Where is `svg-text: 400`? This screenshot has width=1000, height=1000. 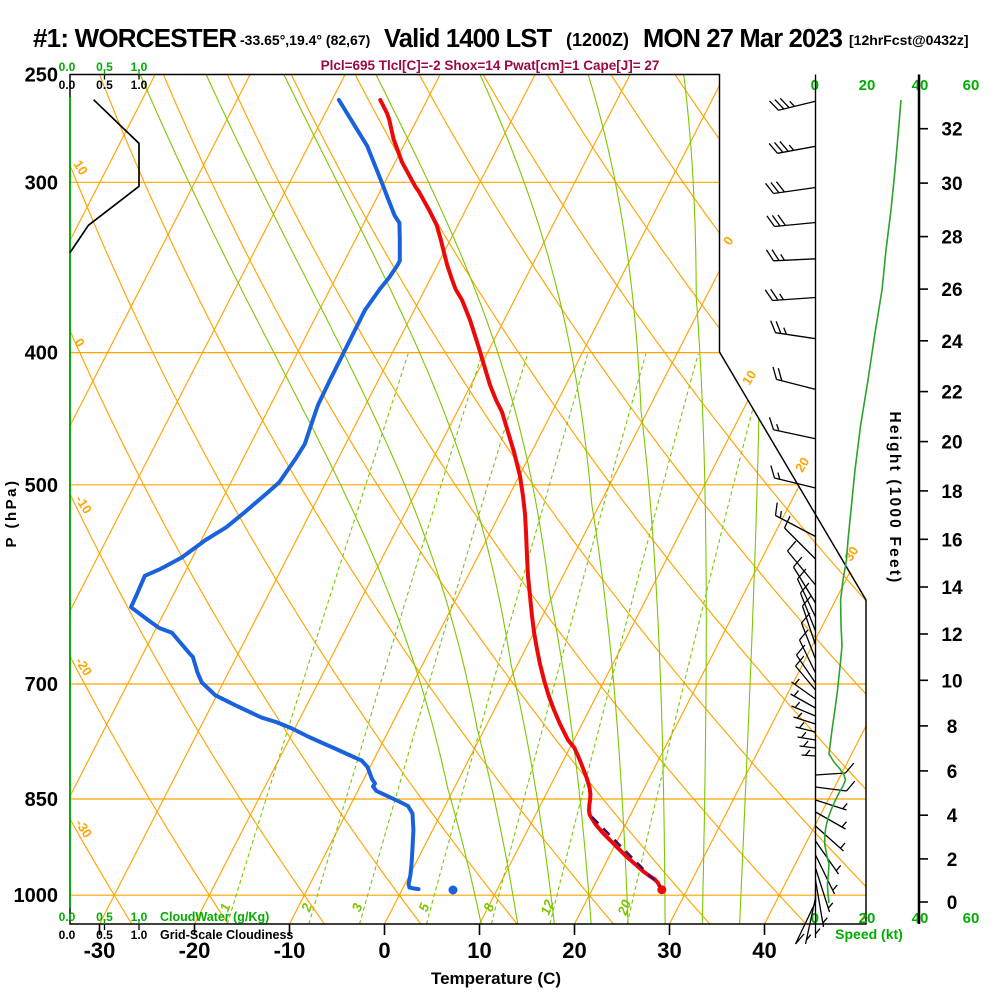 svg-text: 400 is located at coordinates (41, 354).